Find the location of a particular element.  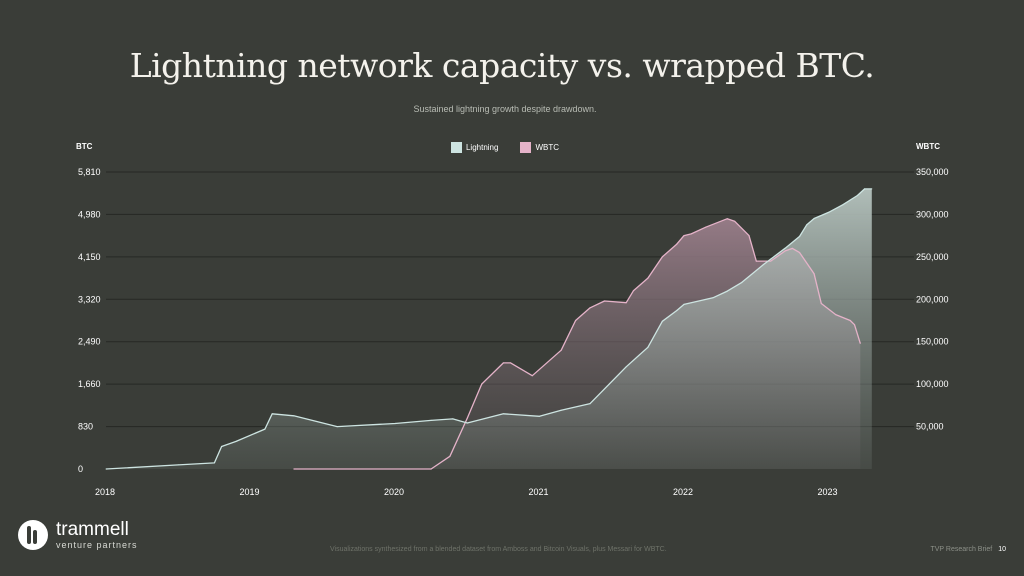

left-tick-label: 2,490 is located at coordinates (89, 342).